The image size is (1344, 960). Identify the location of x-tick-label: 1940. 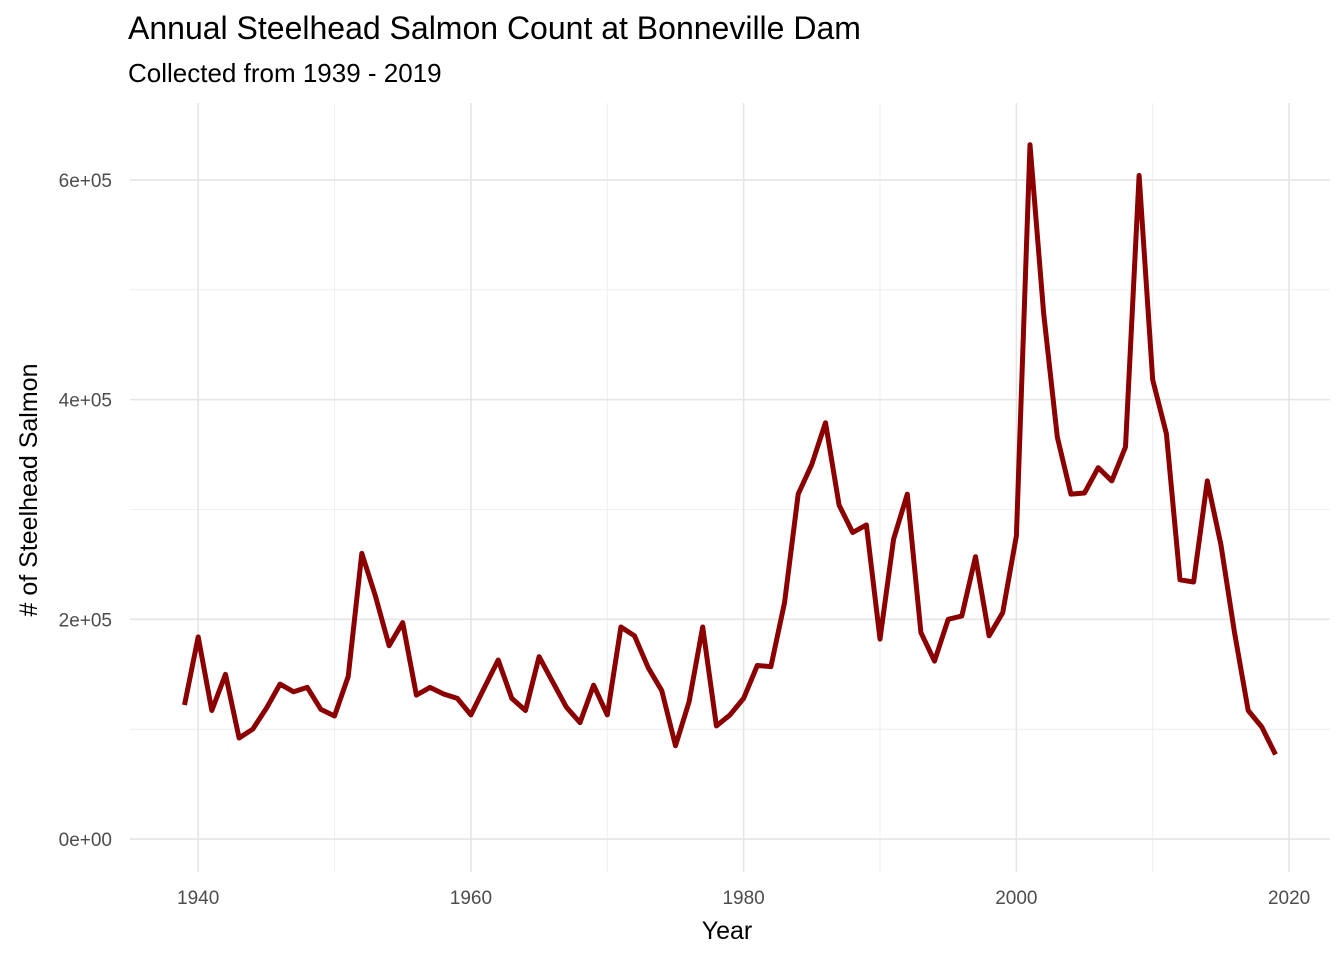
(198, 898).